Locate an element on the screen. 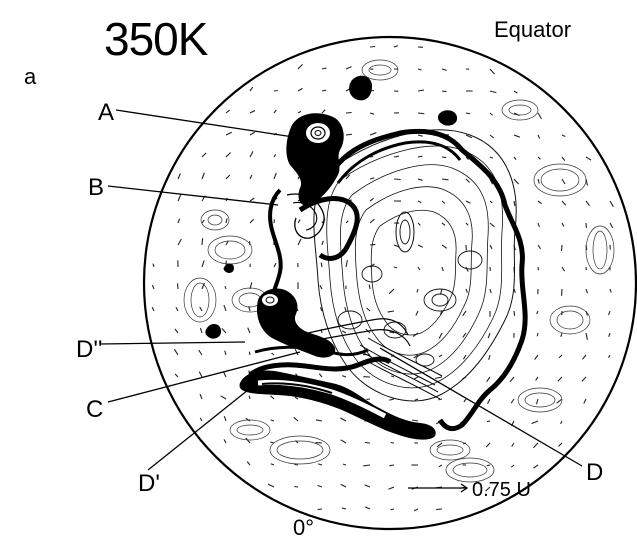  label-c: C is located at coordinates (95, 409).